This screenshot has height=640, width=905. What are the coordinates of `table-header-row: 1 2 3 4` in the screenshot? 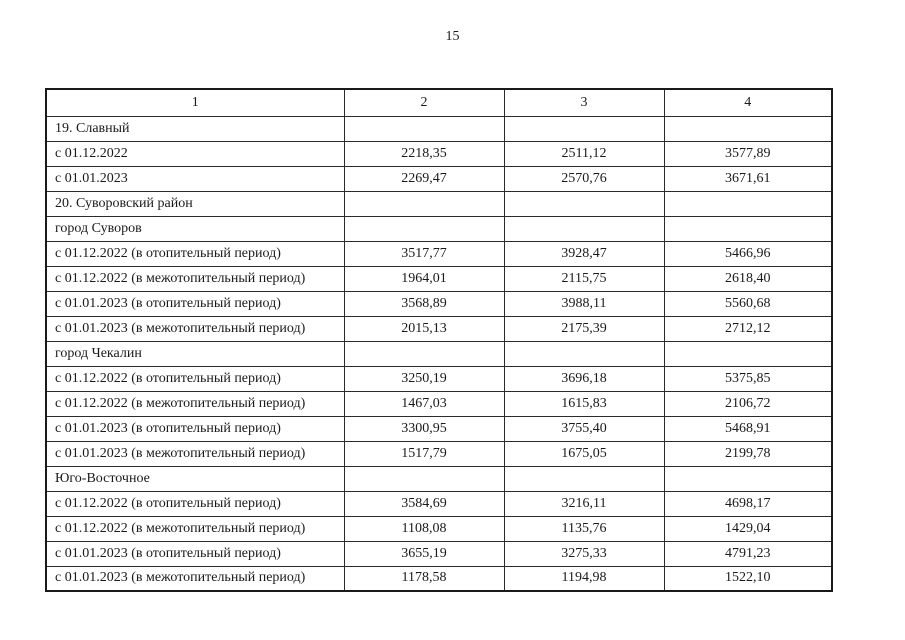 It's located at (439, 102).